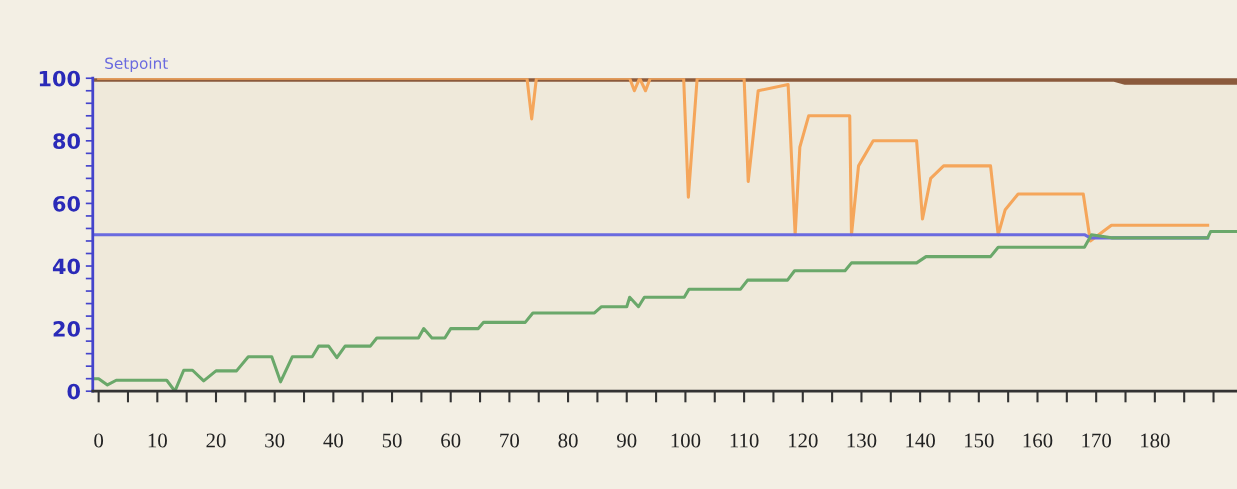  Describe the element at coordinates (686, 440) in the screenshot. I see `x-tick-label: 100` at that location.